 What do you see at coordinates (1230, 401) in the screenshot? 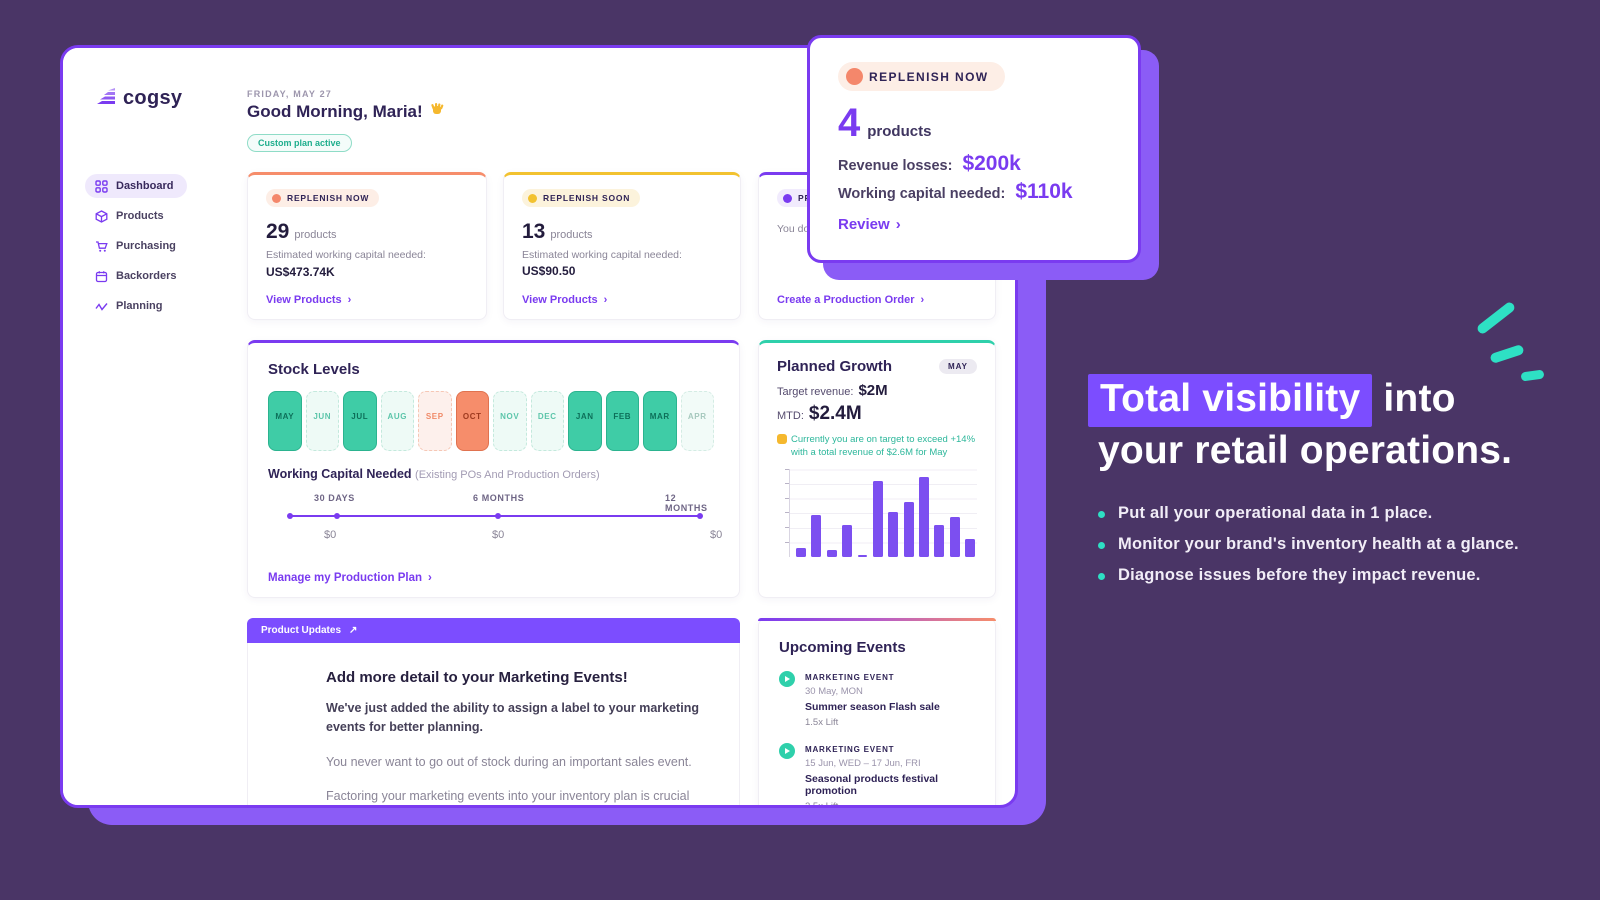
I see `headline-highlight: Total visibility` at bounding box center [1230, 401].